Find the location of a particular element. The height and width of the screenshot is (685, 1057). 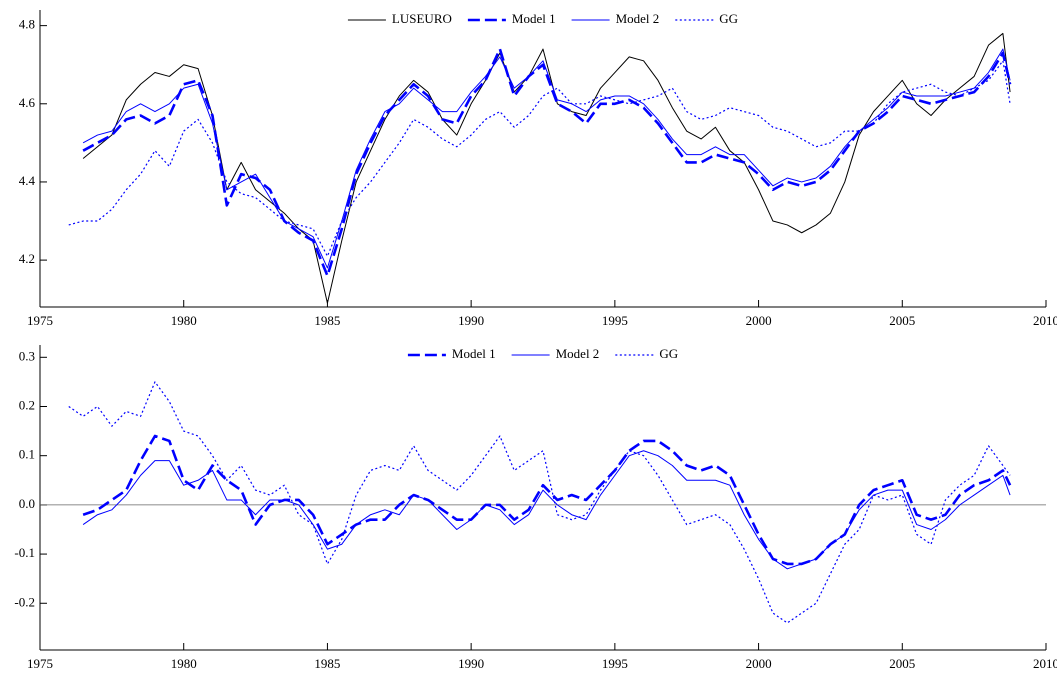

y-tick-label: 0.2 is located at coordinates (27, 404).